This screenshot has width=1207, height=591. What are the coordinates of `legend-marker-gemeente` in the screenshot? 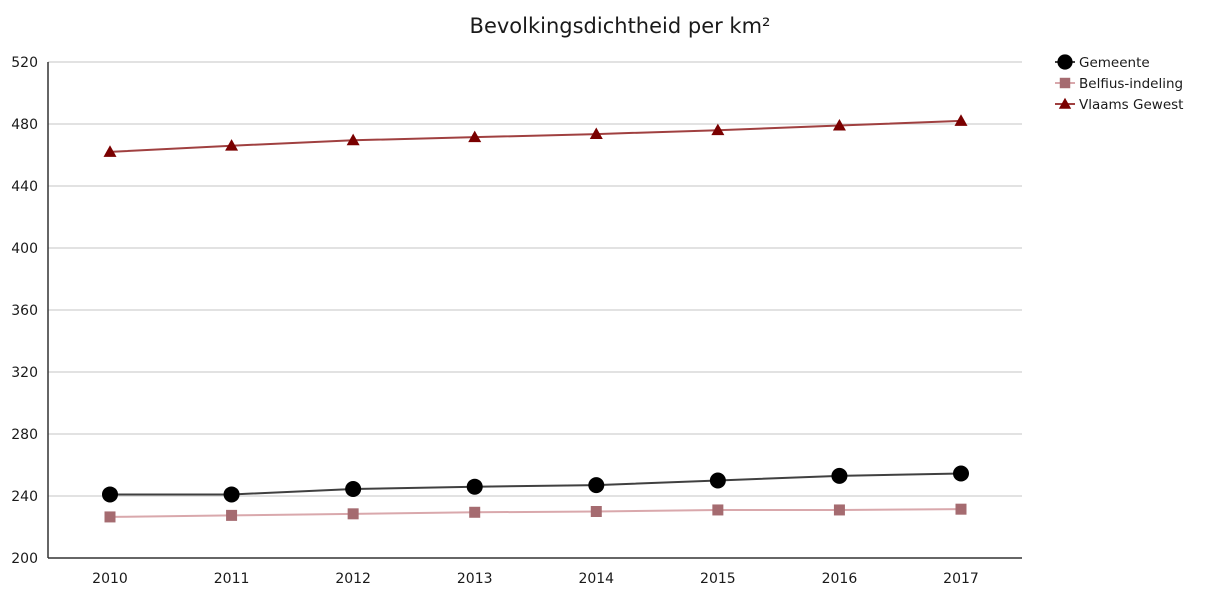 It's located at (1065, 62).